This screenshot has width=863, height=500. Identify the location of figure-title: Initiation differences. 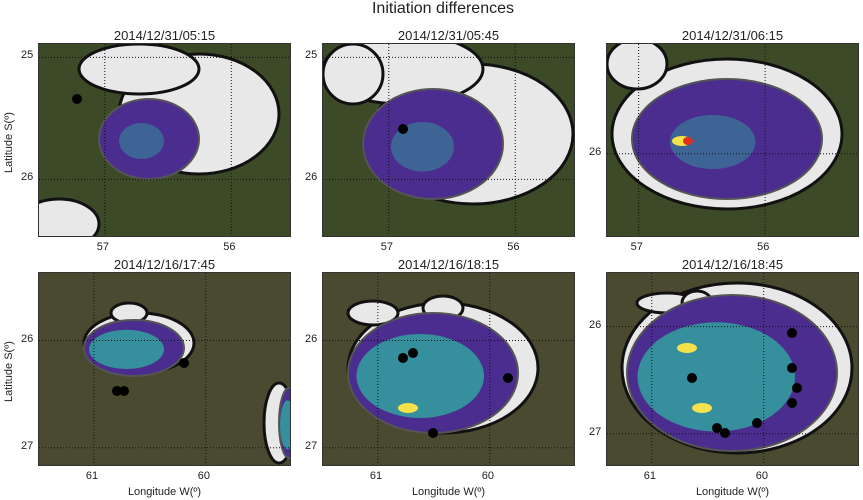
(442, 8).